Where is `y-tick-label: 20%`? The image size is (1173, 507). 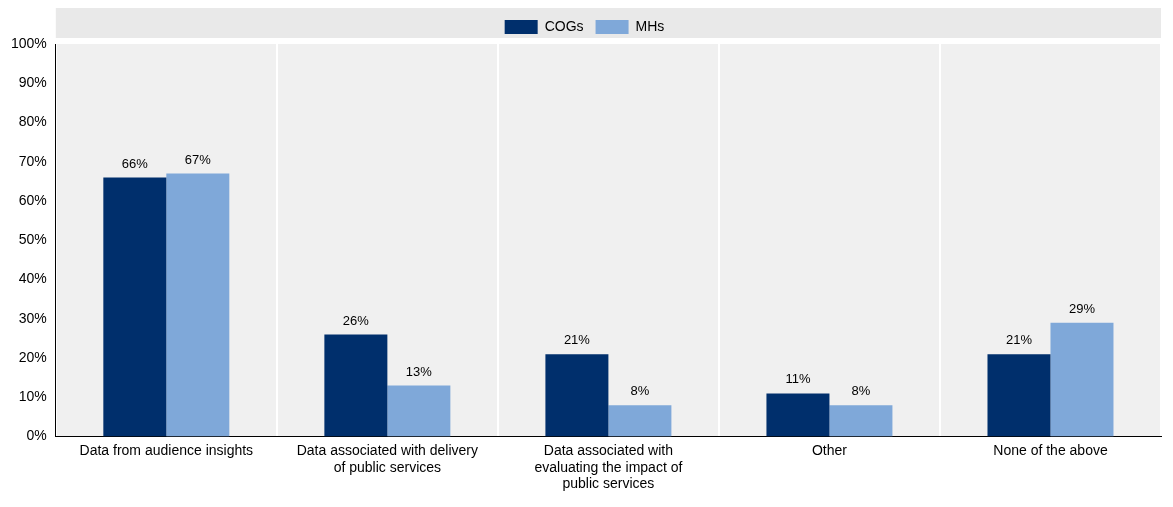
y-tick-label: 20% is located at coordinates (32, 356).